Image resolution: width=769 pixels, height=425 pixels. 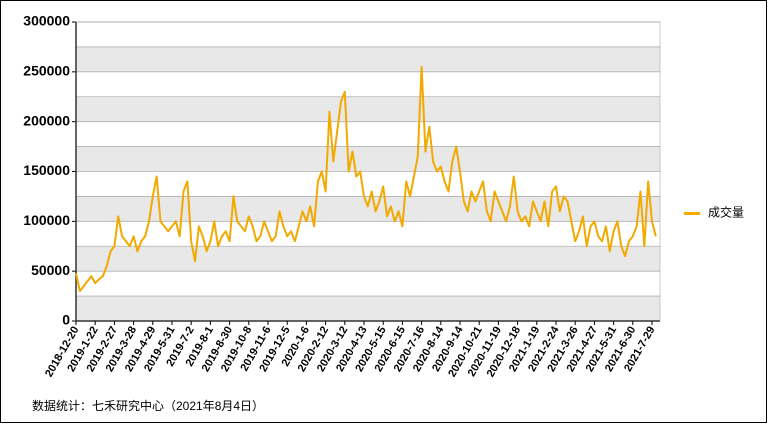 I want to click on y-tick-label: 200000, so click(x=46, y=120).